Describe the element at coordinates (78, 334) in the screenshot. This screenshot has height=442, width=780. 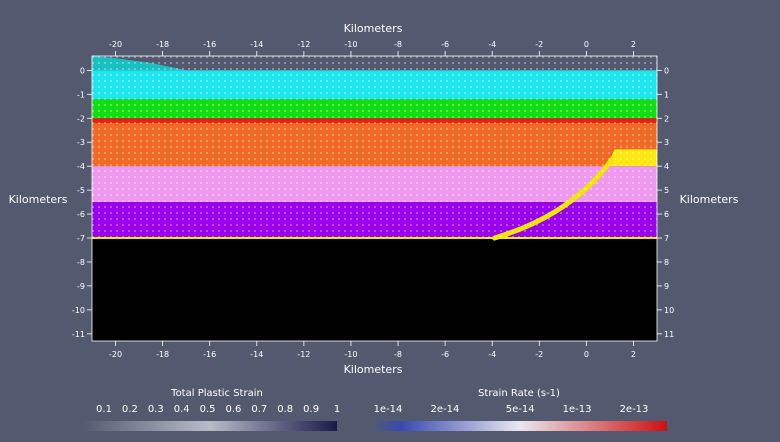
I see `left-tick-label: -11` at that location.